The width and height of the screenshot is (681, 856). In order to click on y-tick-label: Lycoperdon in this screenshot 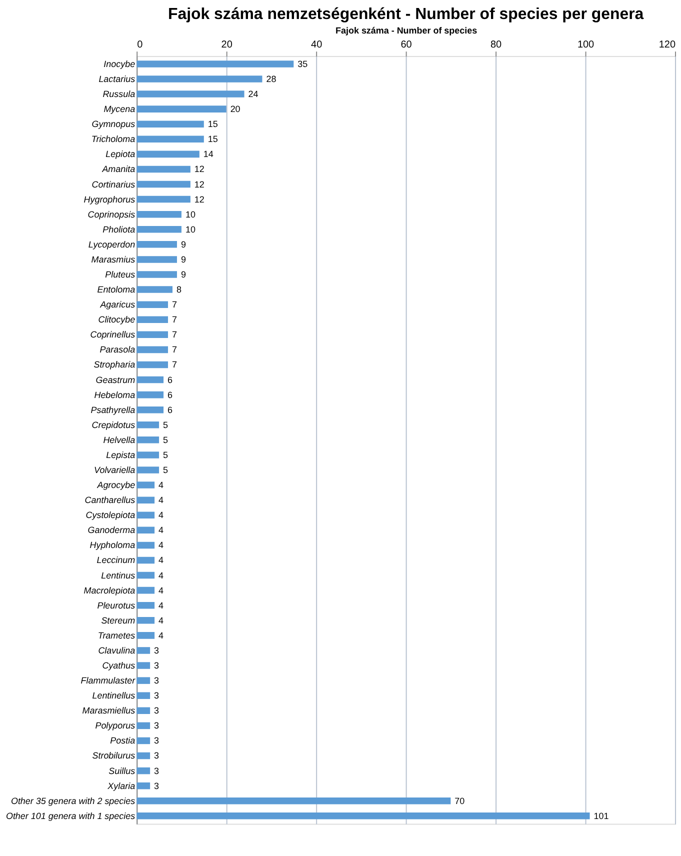, I will do `click(112, 244)`.